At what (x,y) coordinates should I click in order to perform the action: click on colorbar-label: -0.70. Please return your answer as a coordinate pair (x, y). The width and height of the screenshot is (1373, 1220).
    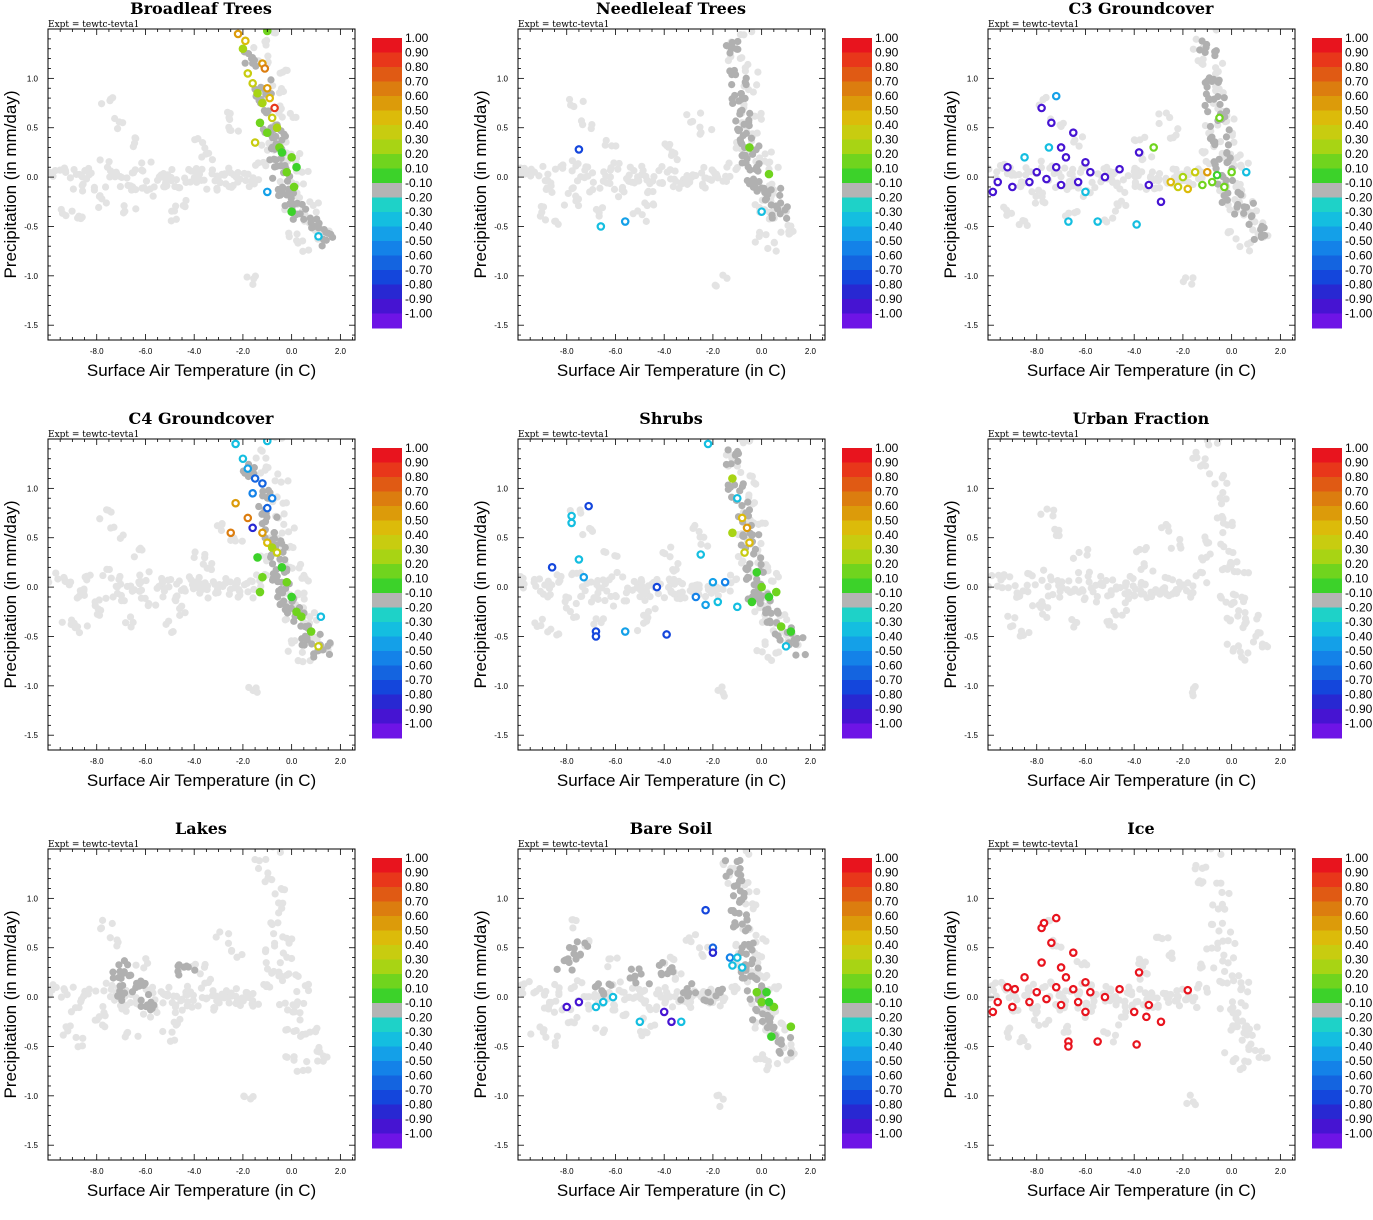
    Looking at the image, I should click on (419, 1090).